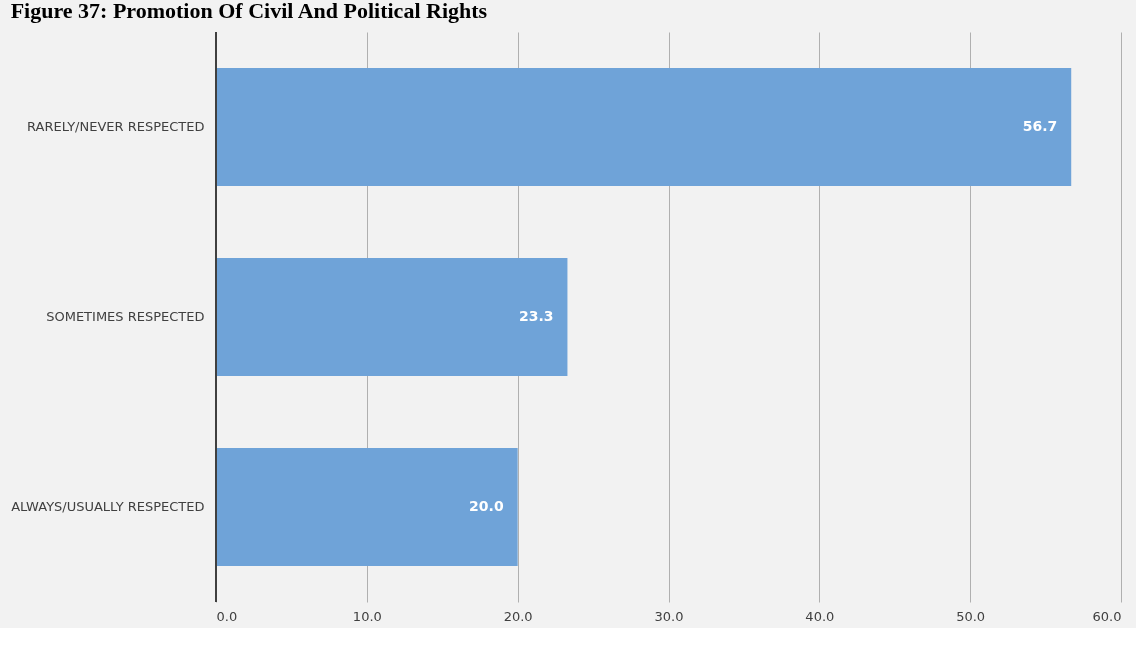 The width and height of the screenshot is (1142, 659). I want to click on data-label: 23.3, so click(536, 316).